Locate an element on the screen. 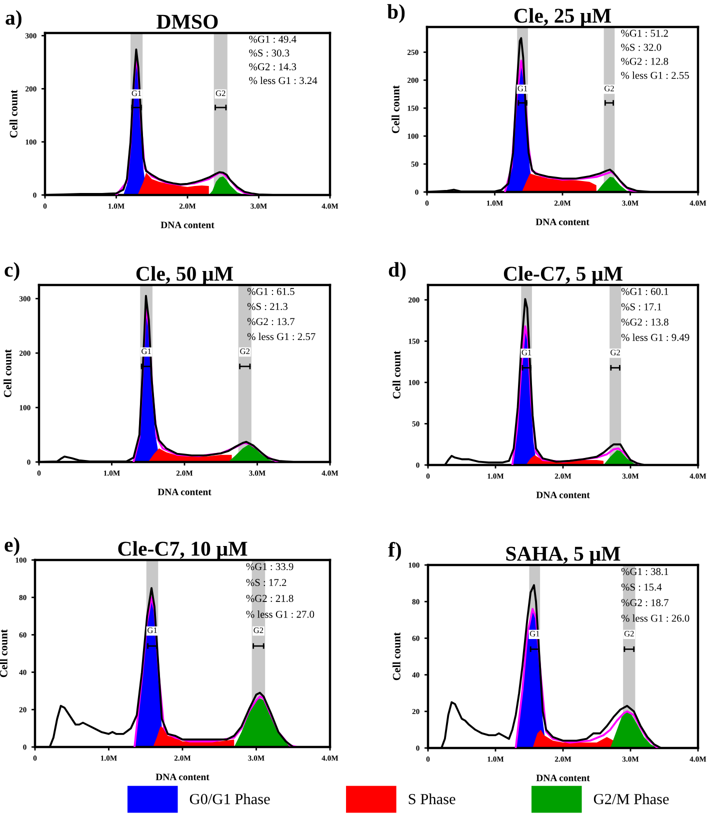 This screenshot has width=712, height=830. annotation: % less G1 : 26.0 is located at coordinates (655, 618).